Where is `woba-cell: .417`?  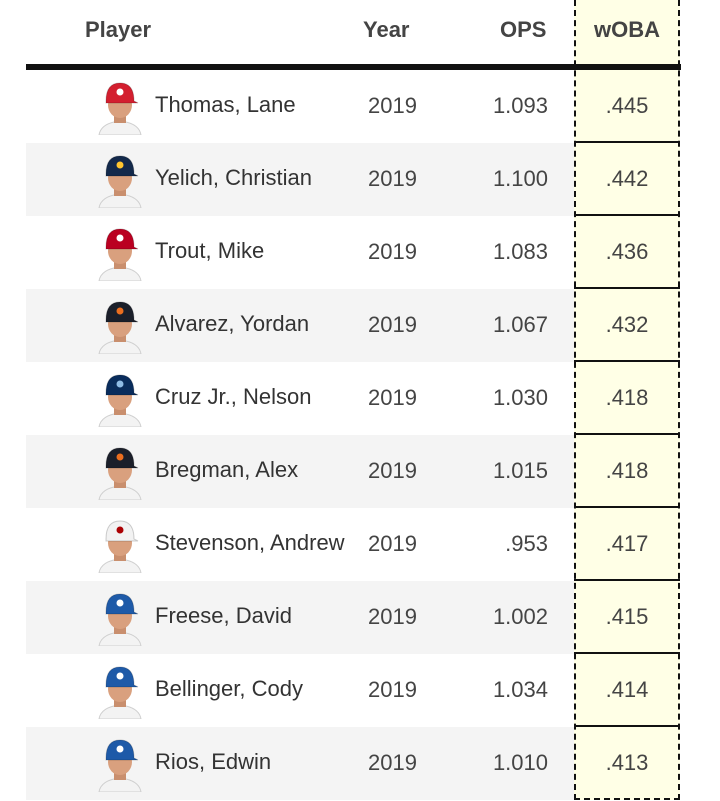 woba-cell: .417 is located at coordinates (627, 544).